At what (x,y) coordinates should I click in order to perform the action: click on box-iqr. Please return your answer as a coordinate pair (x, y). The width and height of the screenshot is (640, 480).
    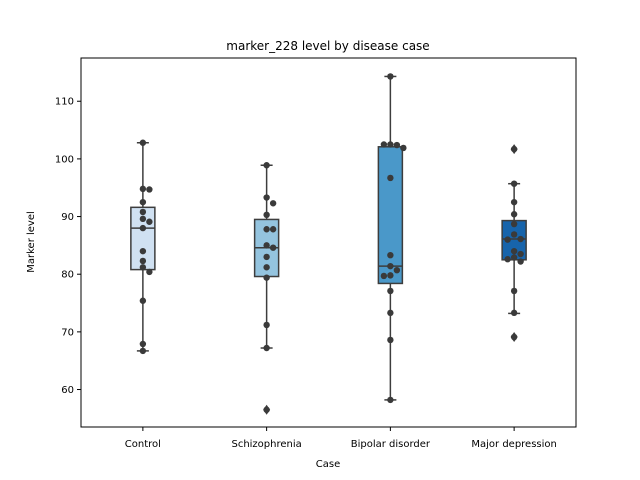
    Looking at the image, I should click on (390, 215).